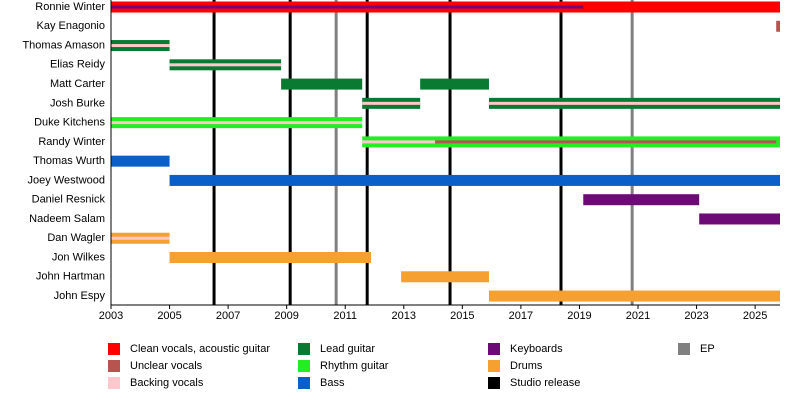 The width and height of the screenshot is (800, 400). What do you see at coordinates (76, 238) in the screenshot?
I see `row-label: Dan Wagler` at bounding box center [76, 238].